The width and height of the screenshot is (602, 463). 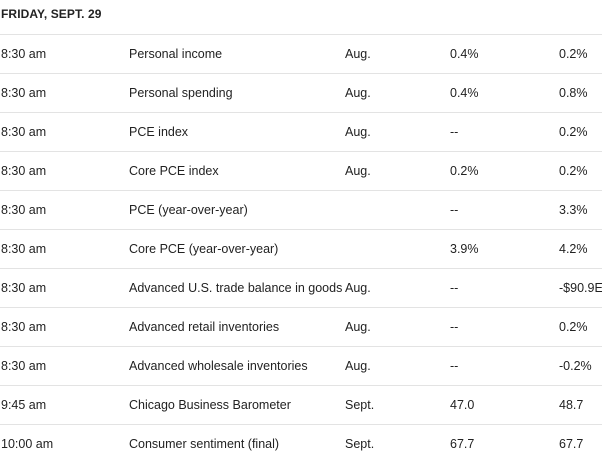 What do you see at coordinates (301, 54) in the screenshot?
I see `table-row: 8:30 am Personal income Aug. 0.4% 0.2%` at bounding box center [301, 54].